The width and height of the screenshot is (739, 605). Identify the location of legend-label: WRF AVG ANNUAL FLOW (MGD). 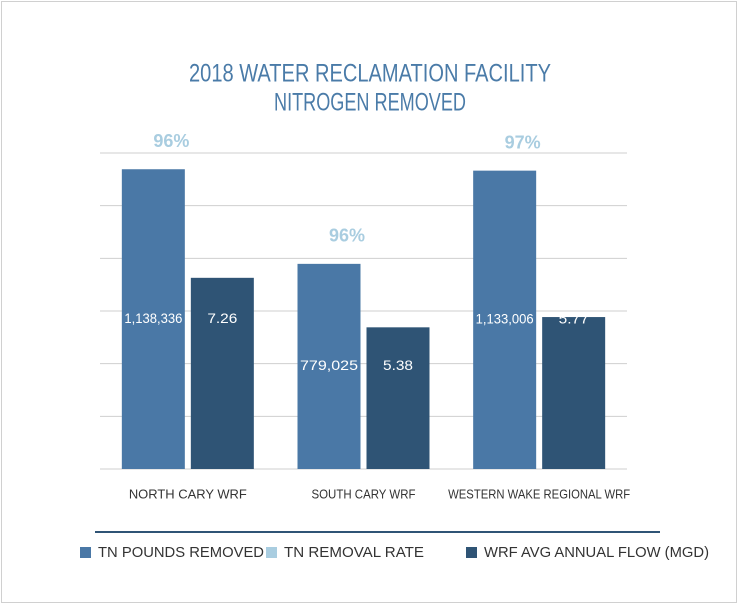
(596, 552).